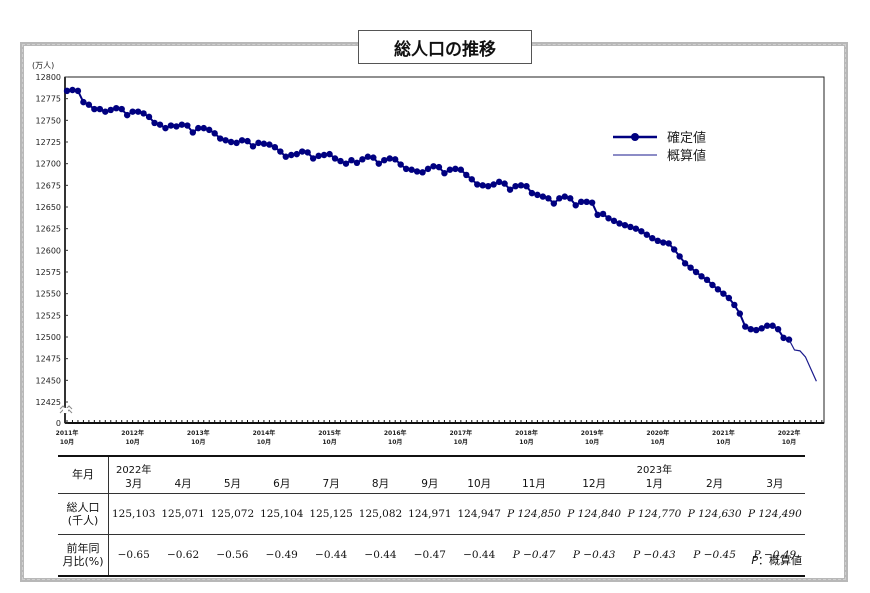  I want to click on svg-text: 2015年, so click(329, 433).